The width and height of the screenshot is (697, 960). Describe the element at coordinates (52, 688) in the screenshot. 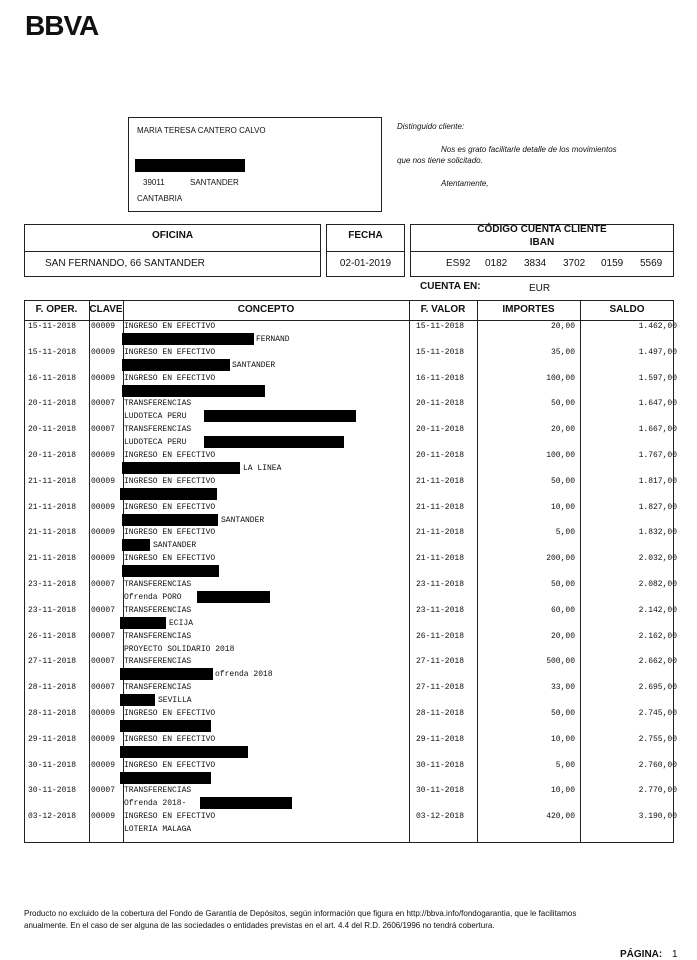

I see `f-oper: 28-11-2018` at that location.